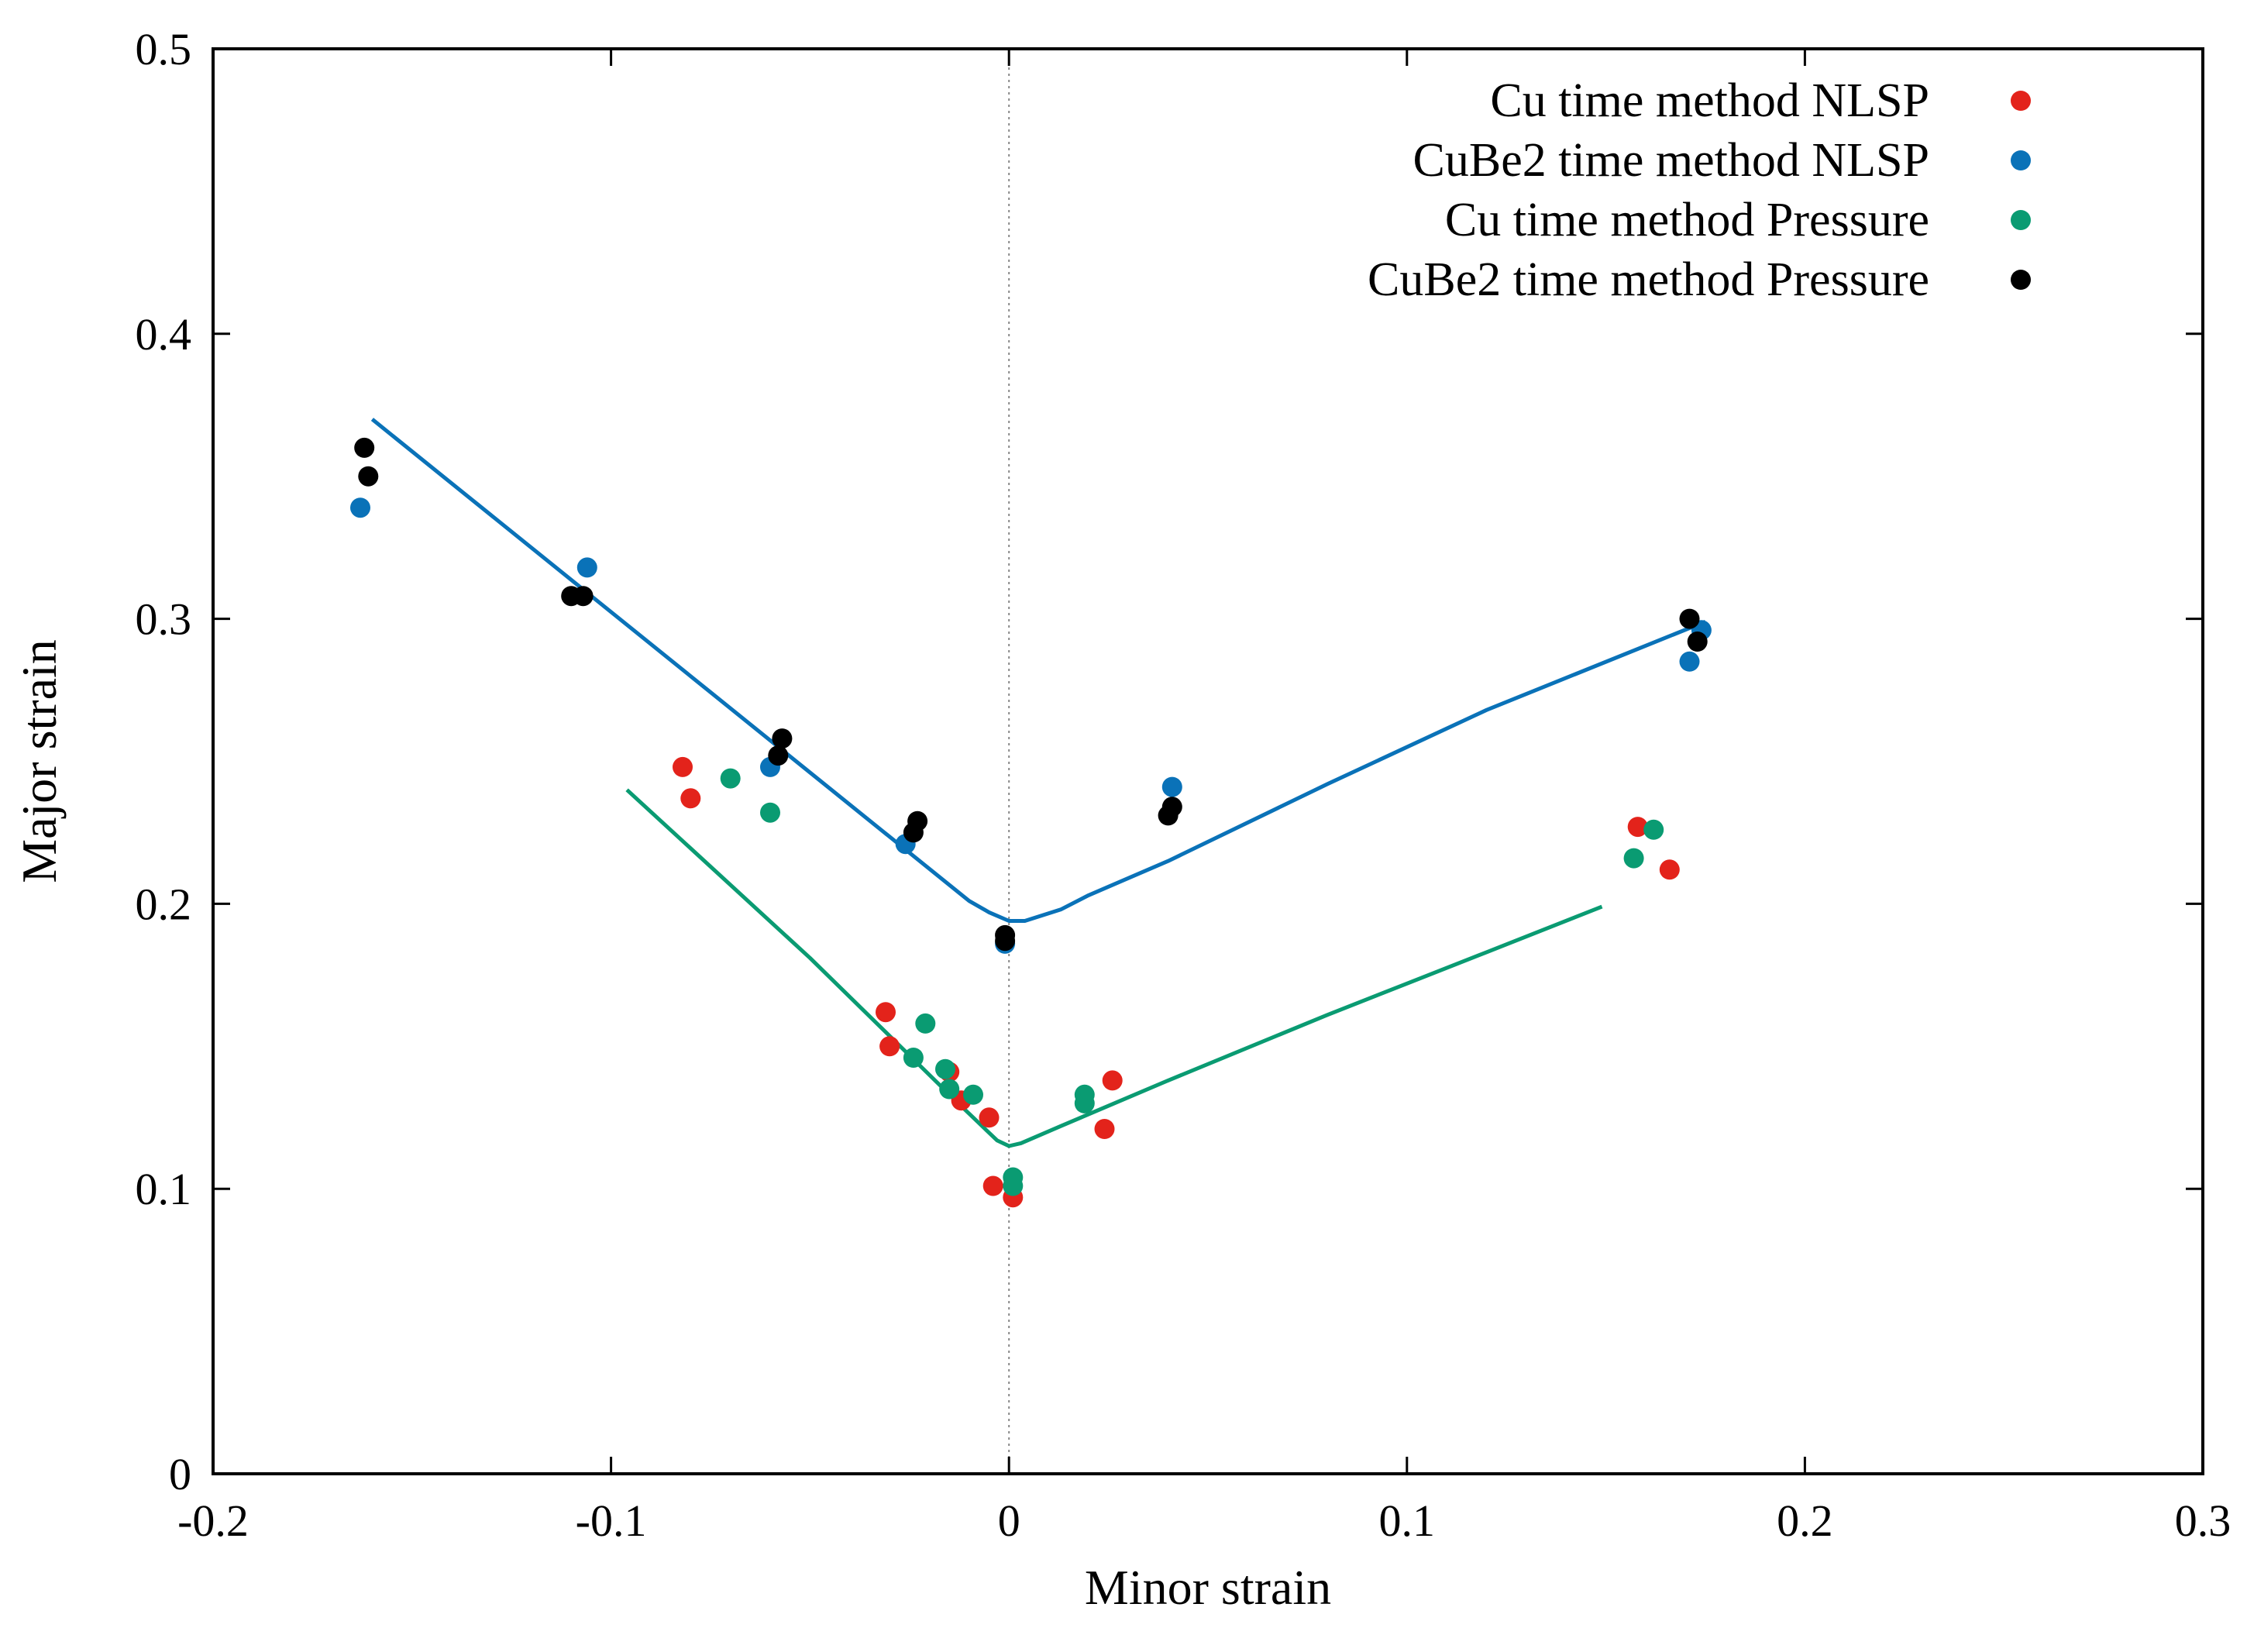  Describe the element at coordinates (1709, 100) in the screenshot. I see `legend-label-cu-nlsp: Cu time method NLSP` at that location.